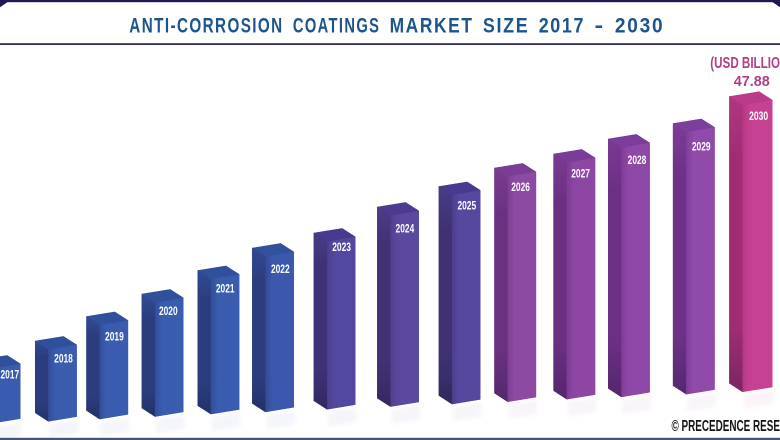 This screenshot has width=780, height=440. I want to click on svg-text: 2027, so click(580, 174).